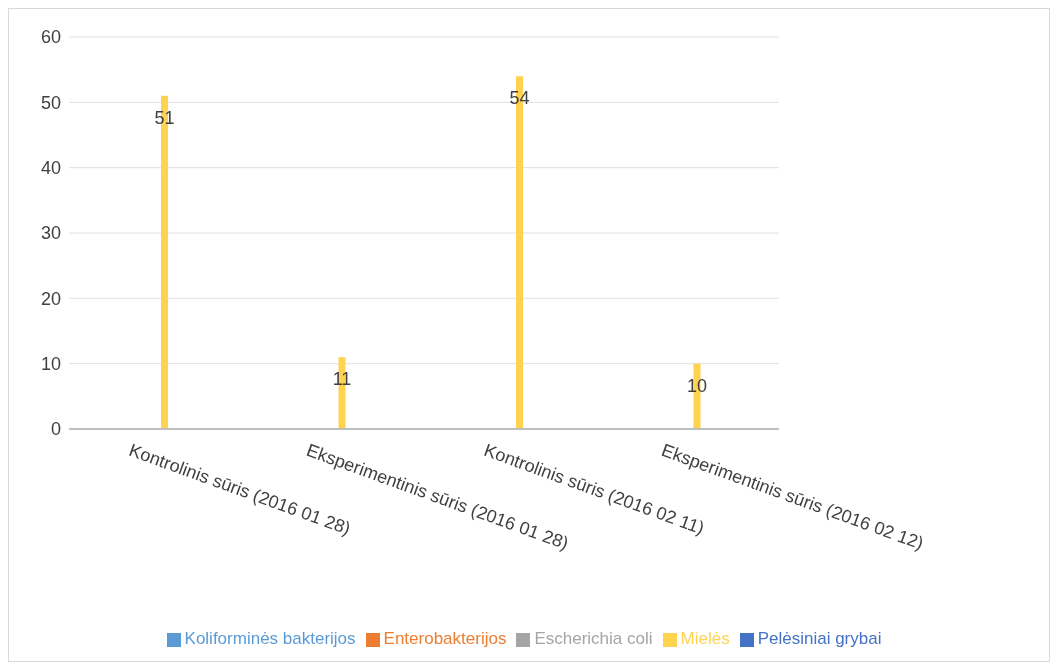 The image size is (1054, 666). Describe the element at coordinates (593, 638) in the screenshot. I see `legend-label: Escherichia coli` at that location.